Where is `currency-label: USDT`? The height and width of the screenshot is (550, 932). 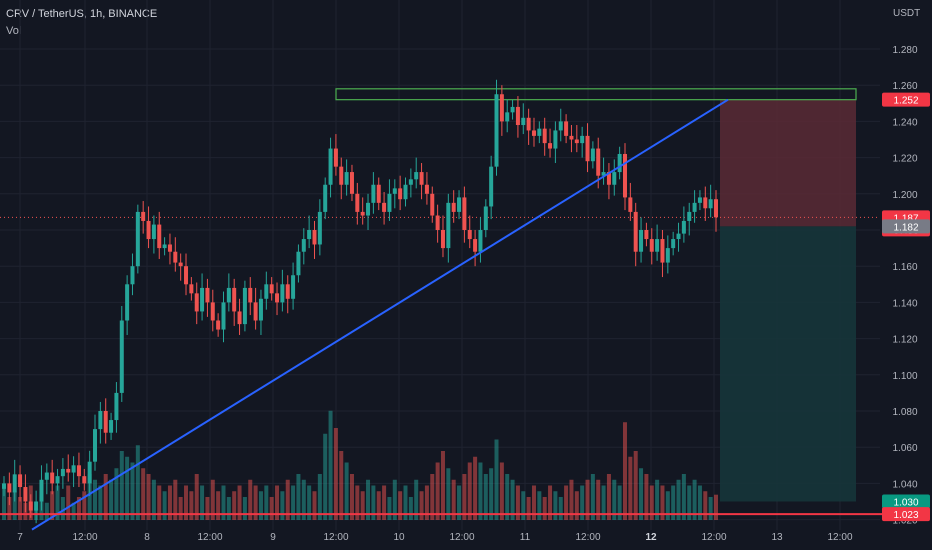 currency-label: USDT is located at coordinates (907, 13).